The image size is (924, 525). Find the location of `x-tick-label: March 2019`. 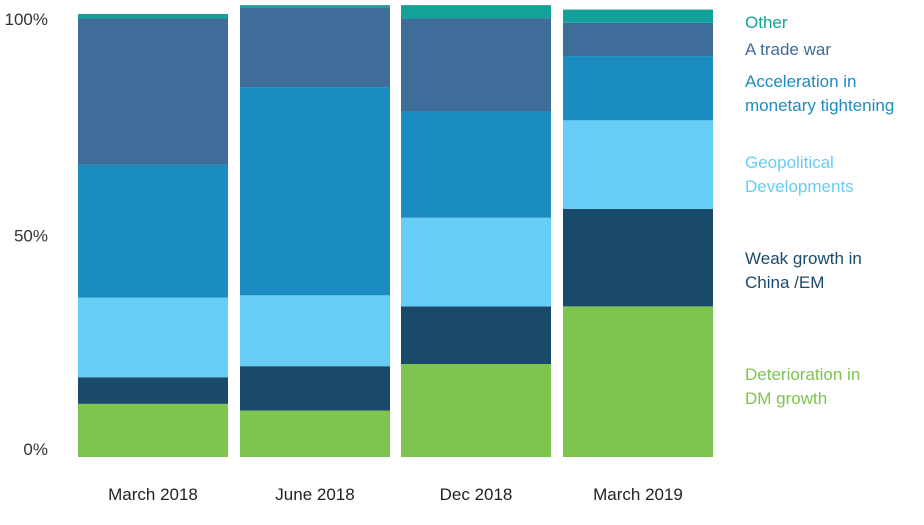

x-tick-label: March 2019 is located at coordinates (638, 494).